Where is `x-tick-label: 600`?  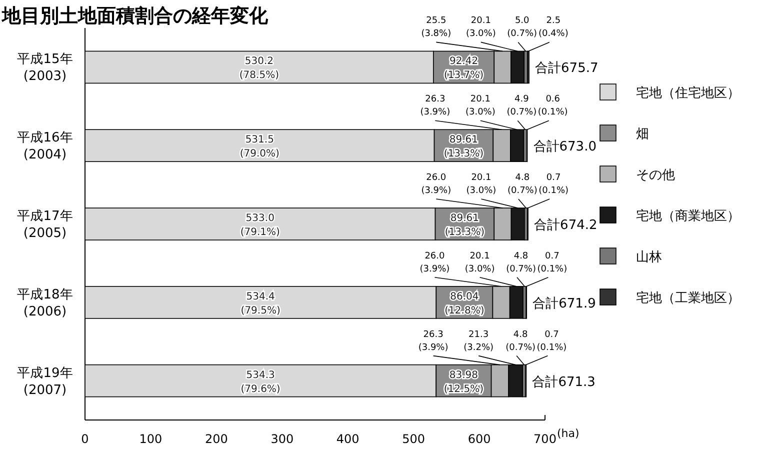 x-tick-label: 600 is located at coordinates (479, 439).